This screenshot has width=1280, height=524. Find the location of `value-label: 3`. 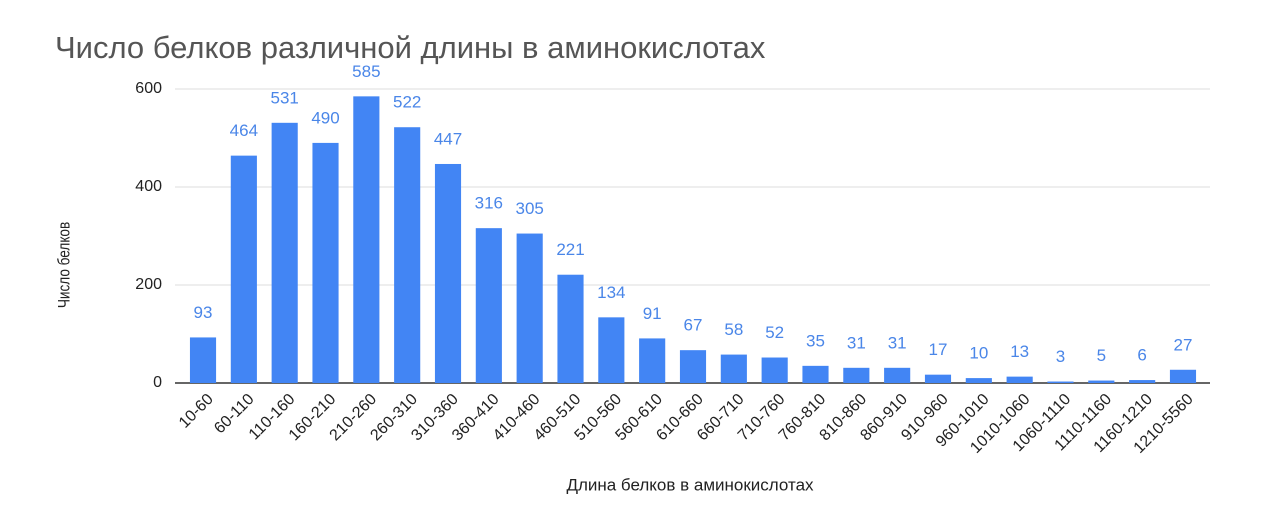

value-label: 3 is located at coordinates (1060, 356).